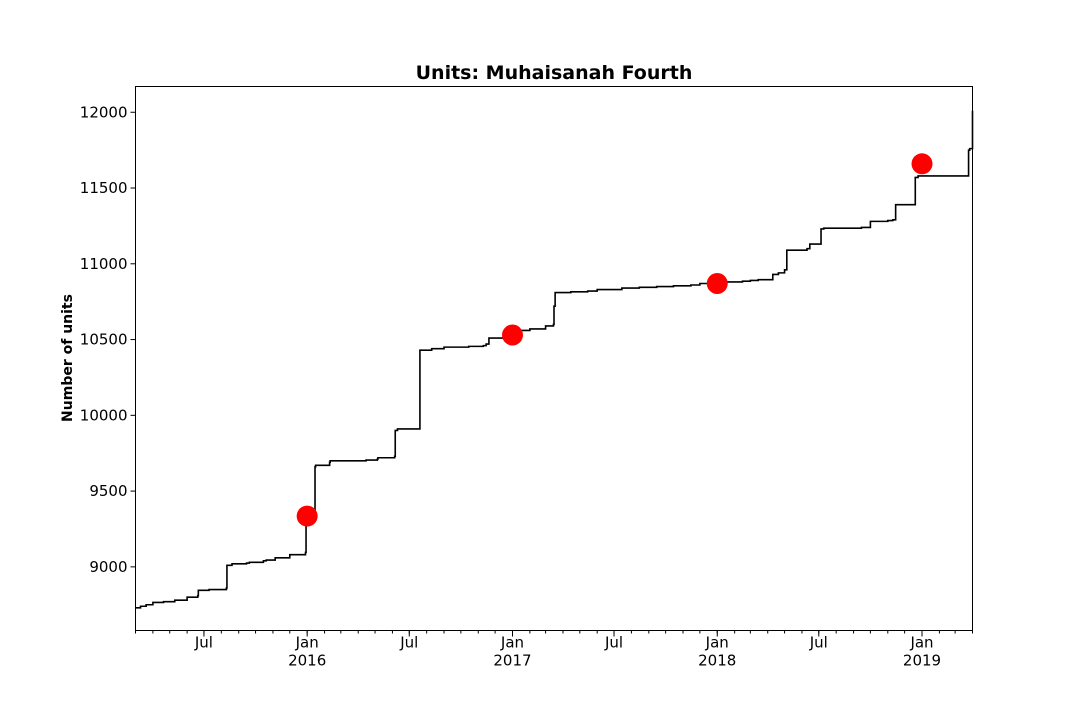 Image resolution: width=1080 pixels, height=720 pixels. Describe the element at coordinates (922, 661) in the screenshot. I see `x-tick-year-label: 2019` at that location.